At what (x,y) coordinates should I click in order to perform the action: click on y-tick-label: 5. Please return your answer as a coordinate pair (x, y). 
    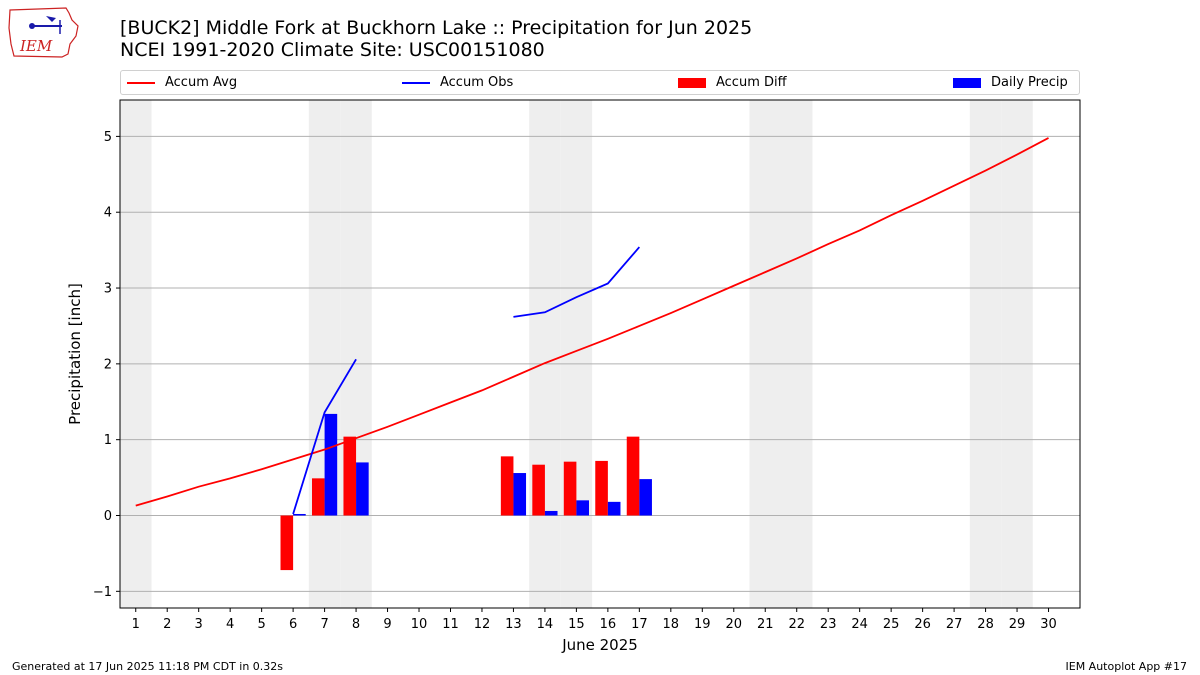
    Looking at the image, I should click on (108, 137).